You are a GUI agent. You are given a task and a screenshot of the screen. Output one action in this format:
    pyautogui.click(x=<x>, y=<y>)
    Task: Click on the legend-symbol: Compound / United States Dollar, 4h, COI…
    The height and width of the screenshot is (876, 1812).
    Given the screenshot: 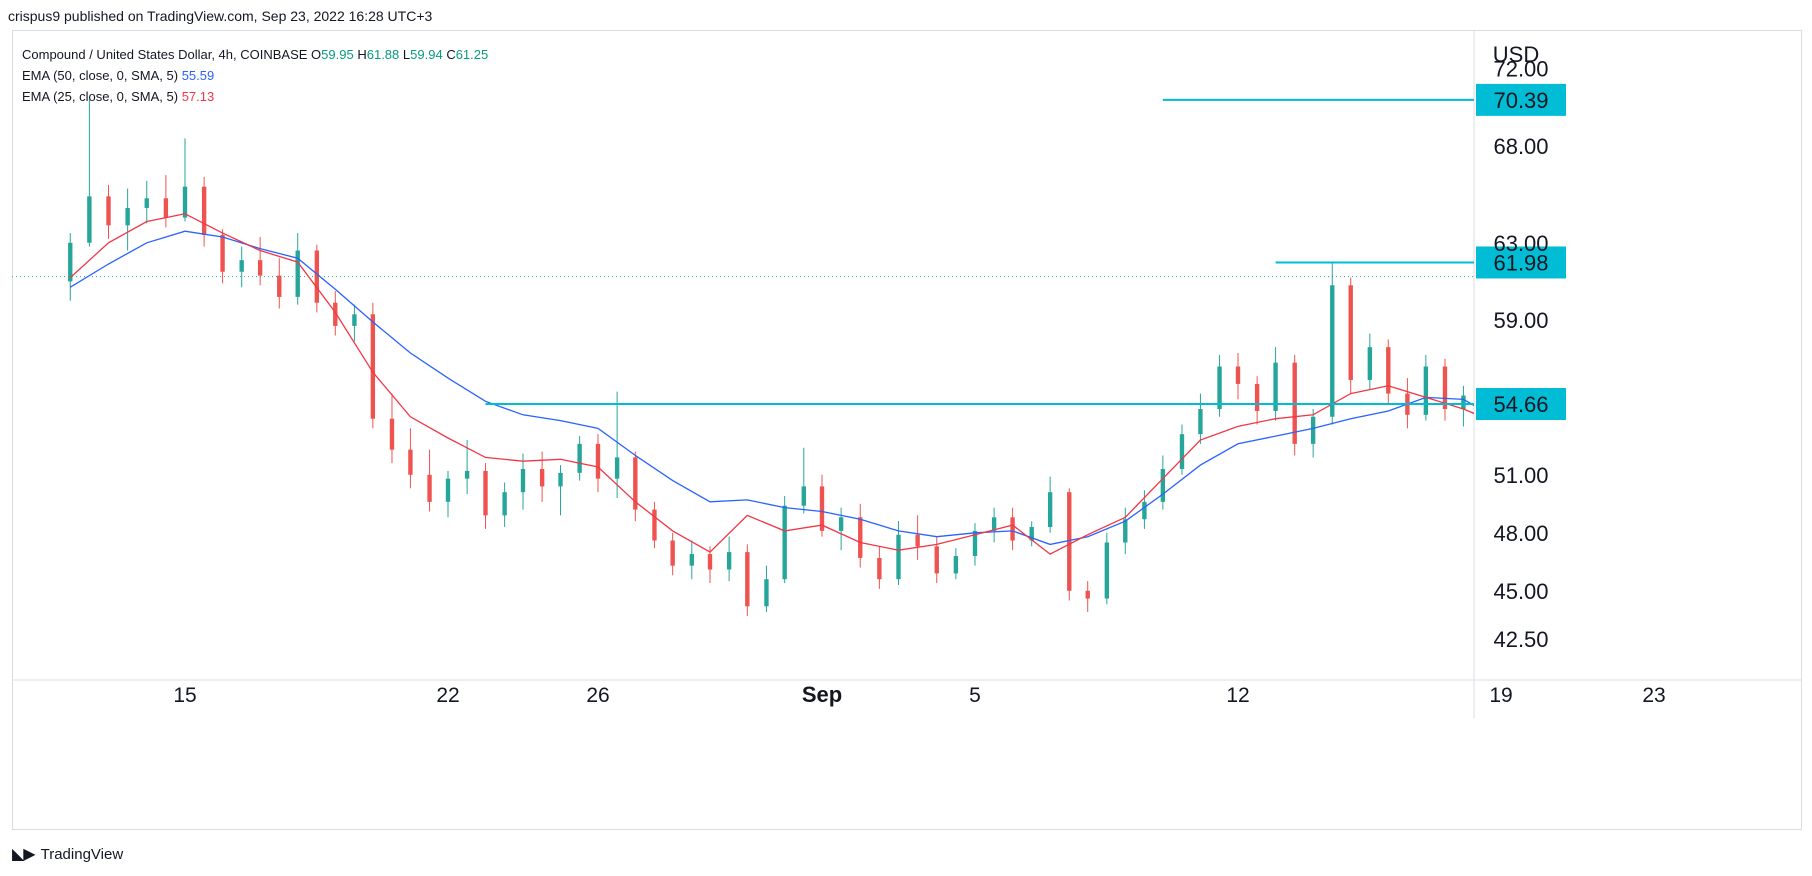 What is the action you would take?
    pyautogui.click(x=165, y=54)
    